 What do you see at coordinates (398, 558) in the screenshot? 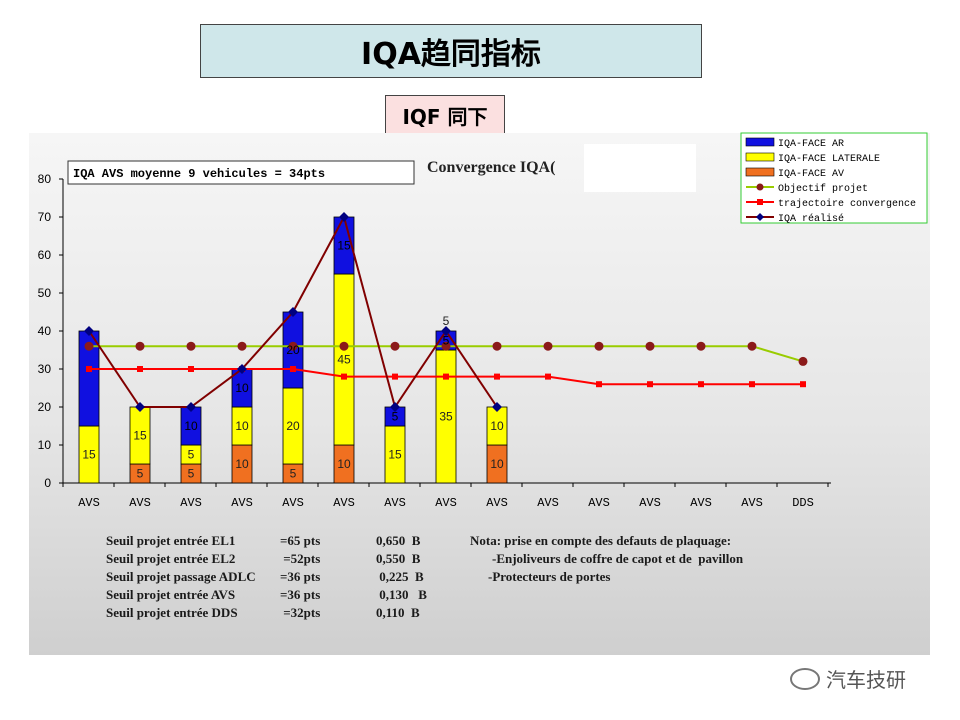
I see `threshold-ratio: 0,550 B` at bounding box center [398, 558].